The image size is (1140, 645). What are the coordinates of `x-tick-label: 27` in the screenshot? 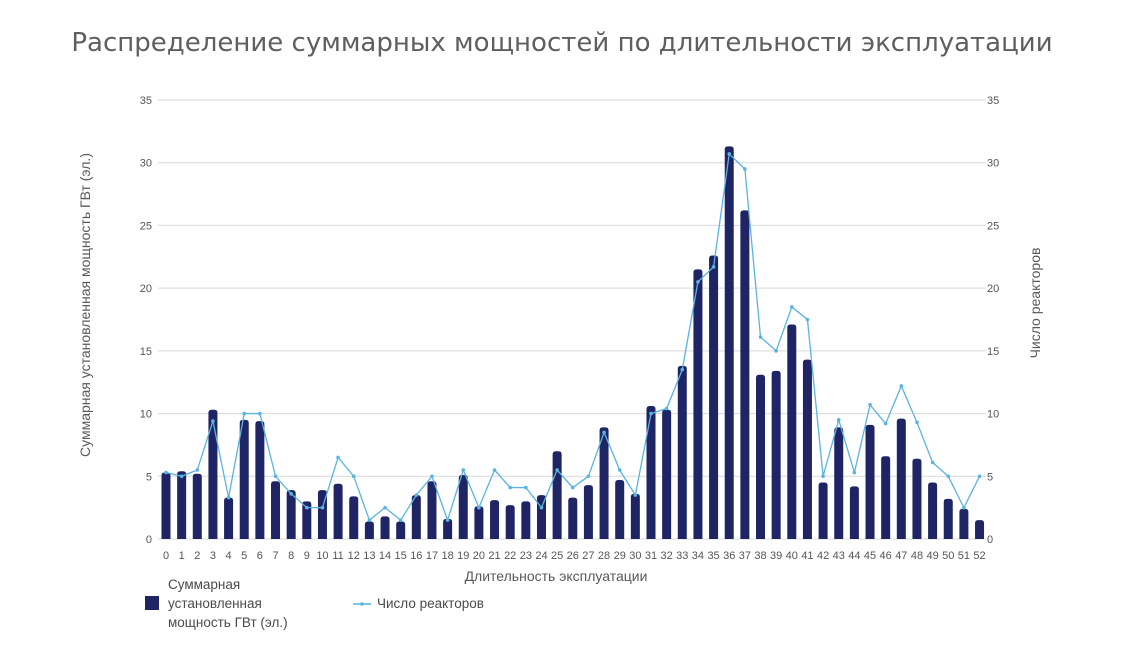 It's located at (588, 556).